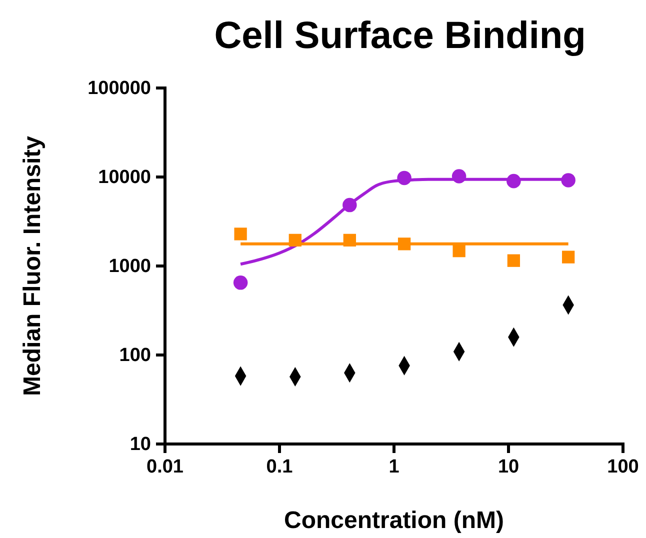 This screenshot has width=646, height=538. I want to click on x-axis-title: Concentration (nM), so click(394, 520).